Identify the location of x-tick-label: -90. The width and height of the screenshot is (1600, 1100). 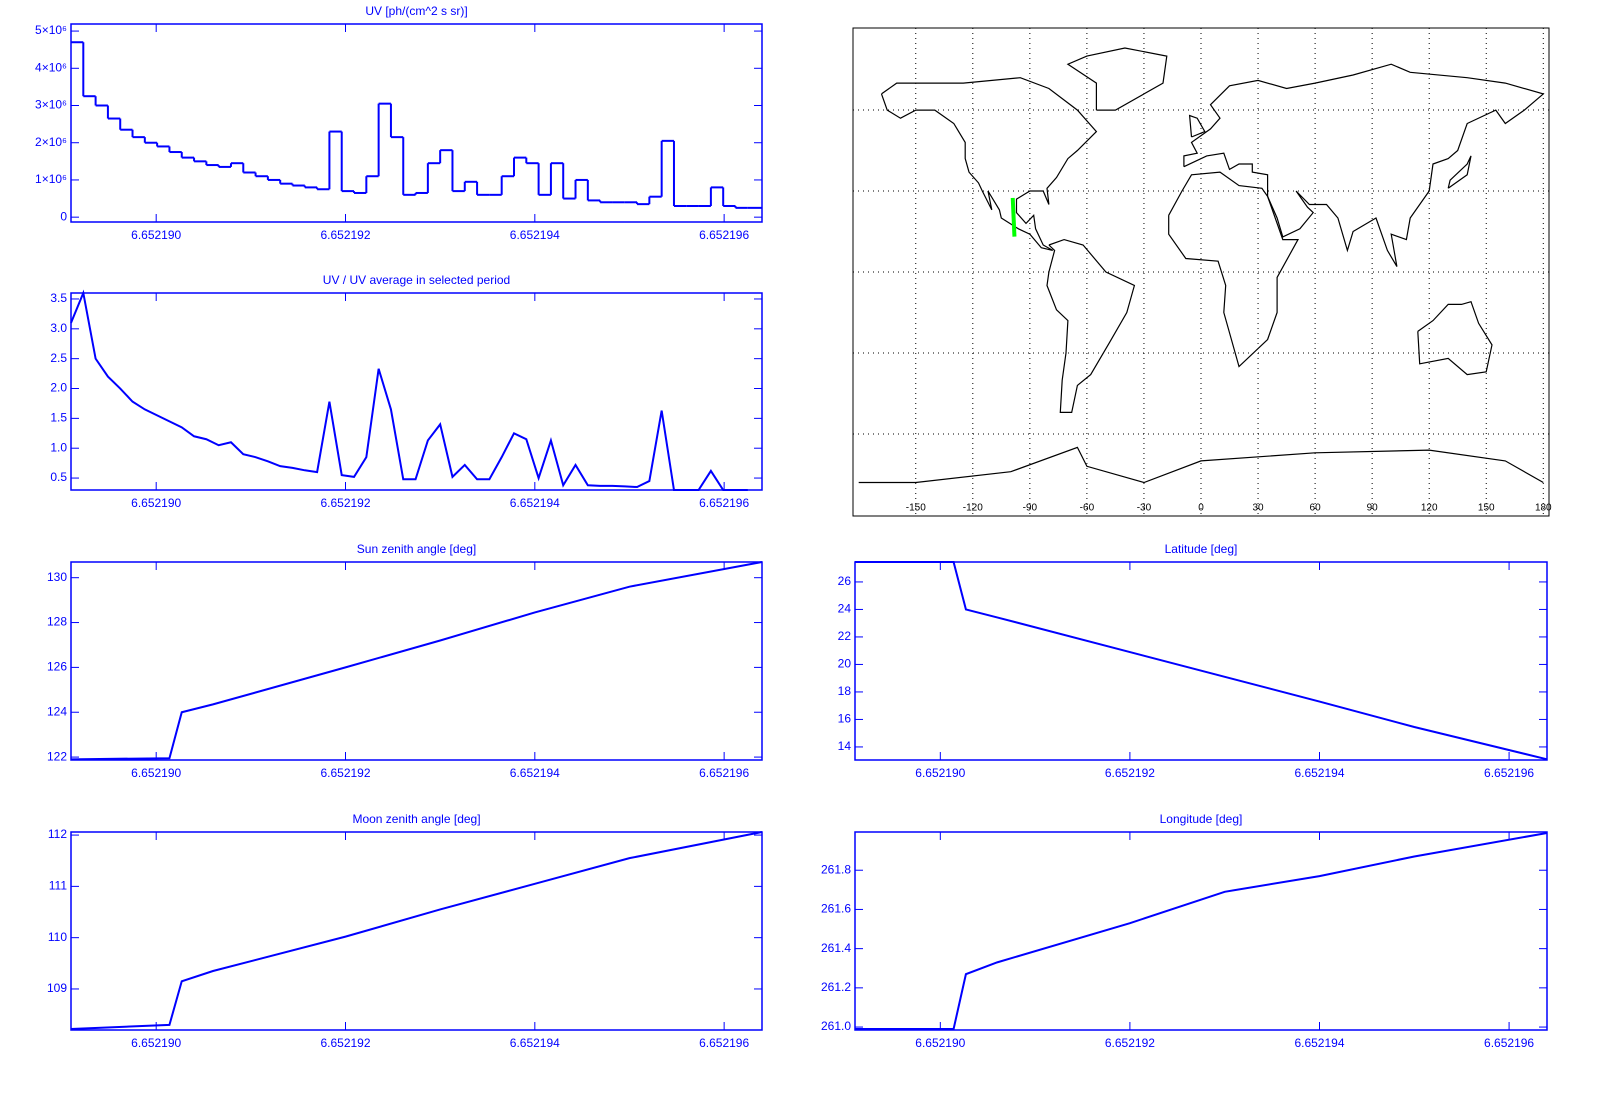
(1030, 508).